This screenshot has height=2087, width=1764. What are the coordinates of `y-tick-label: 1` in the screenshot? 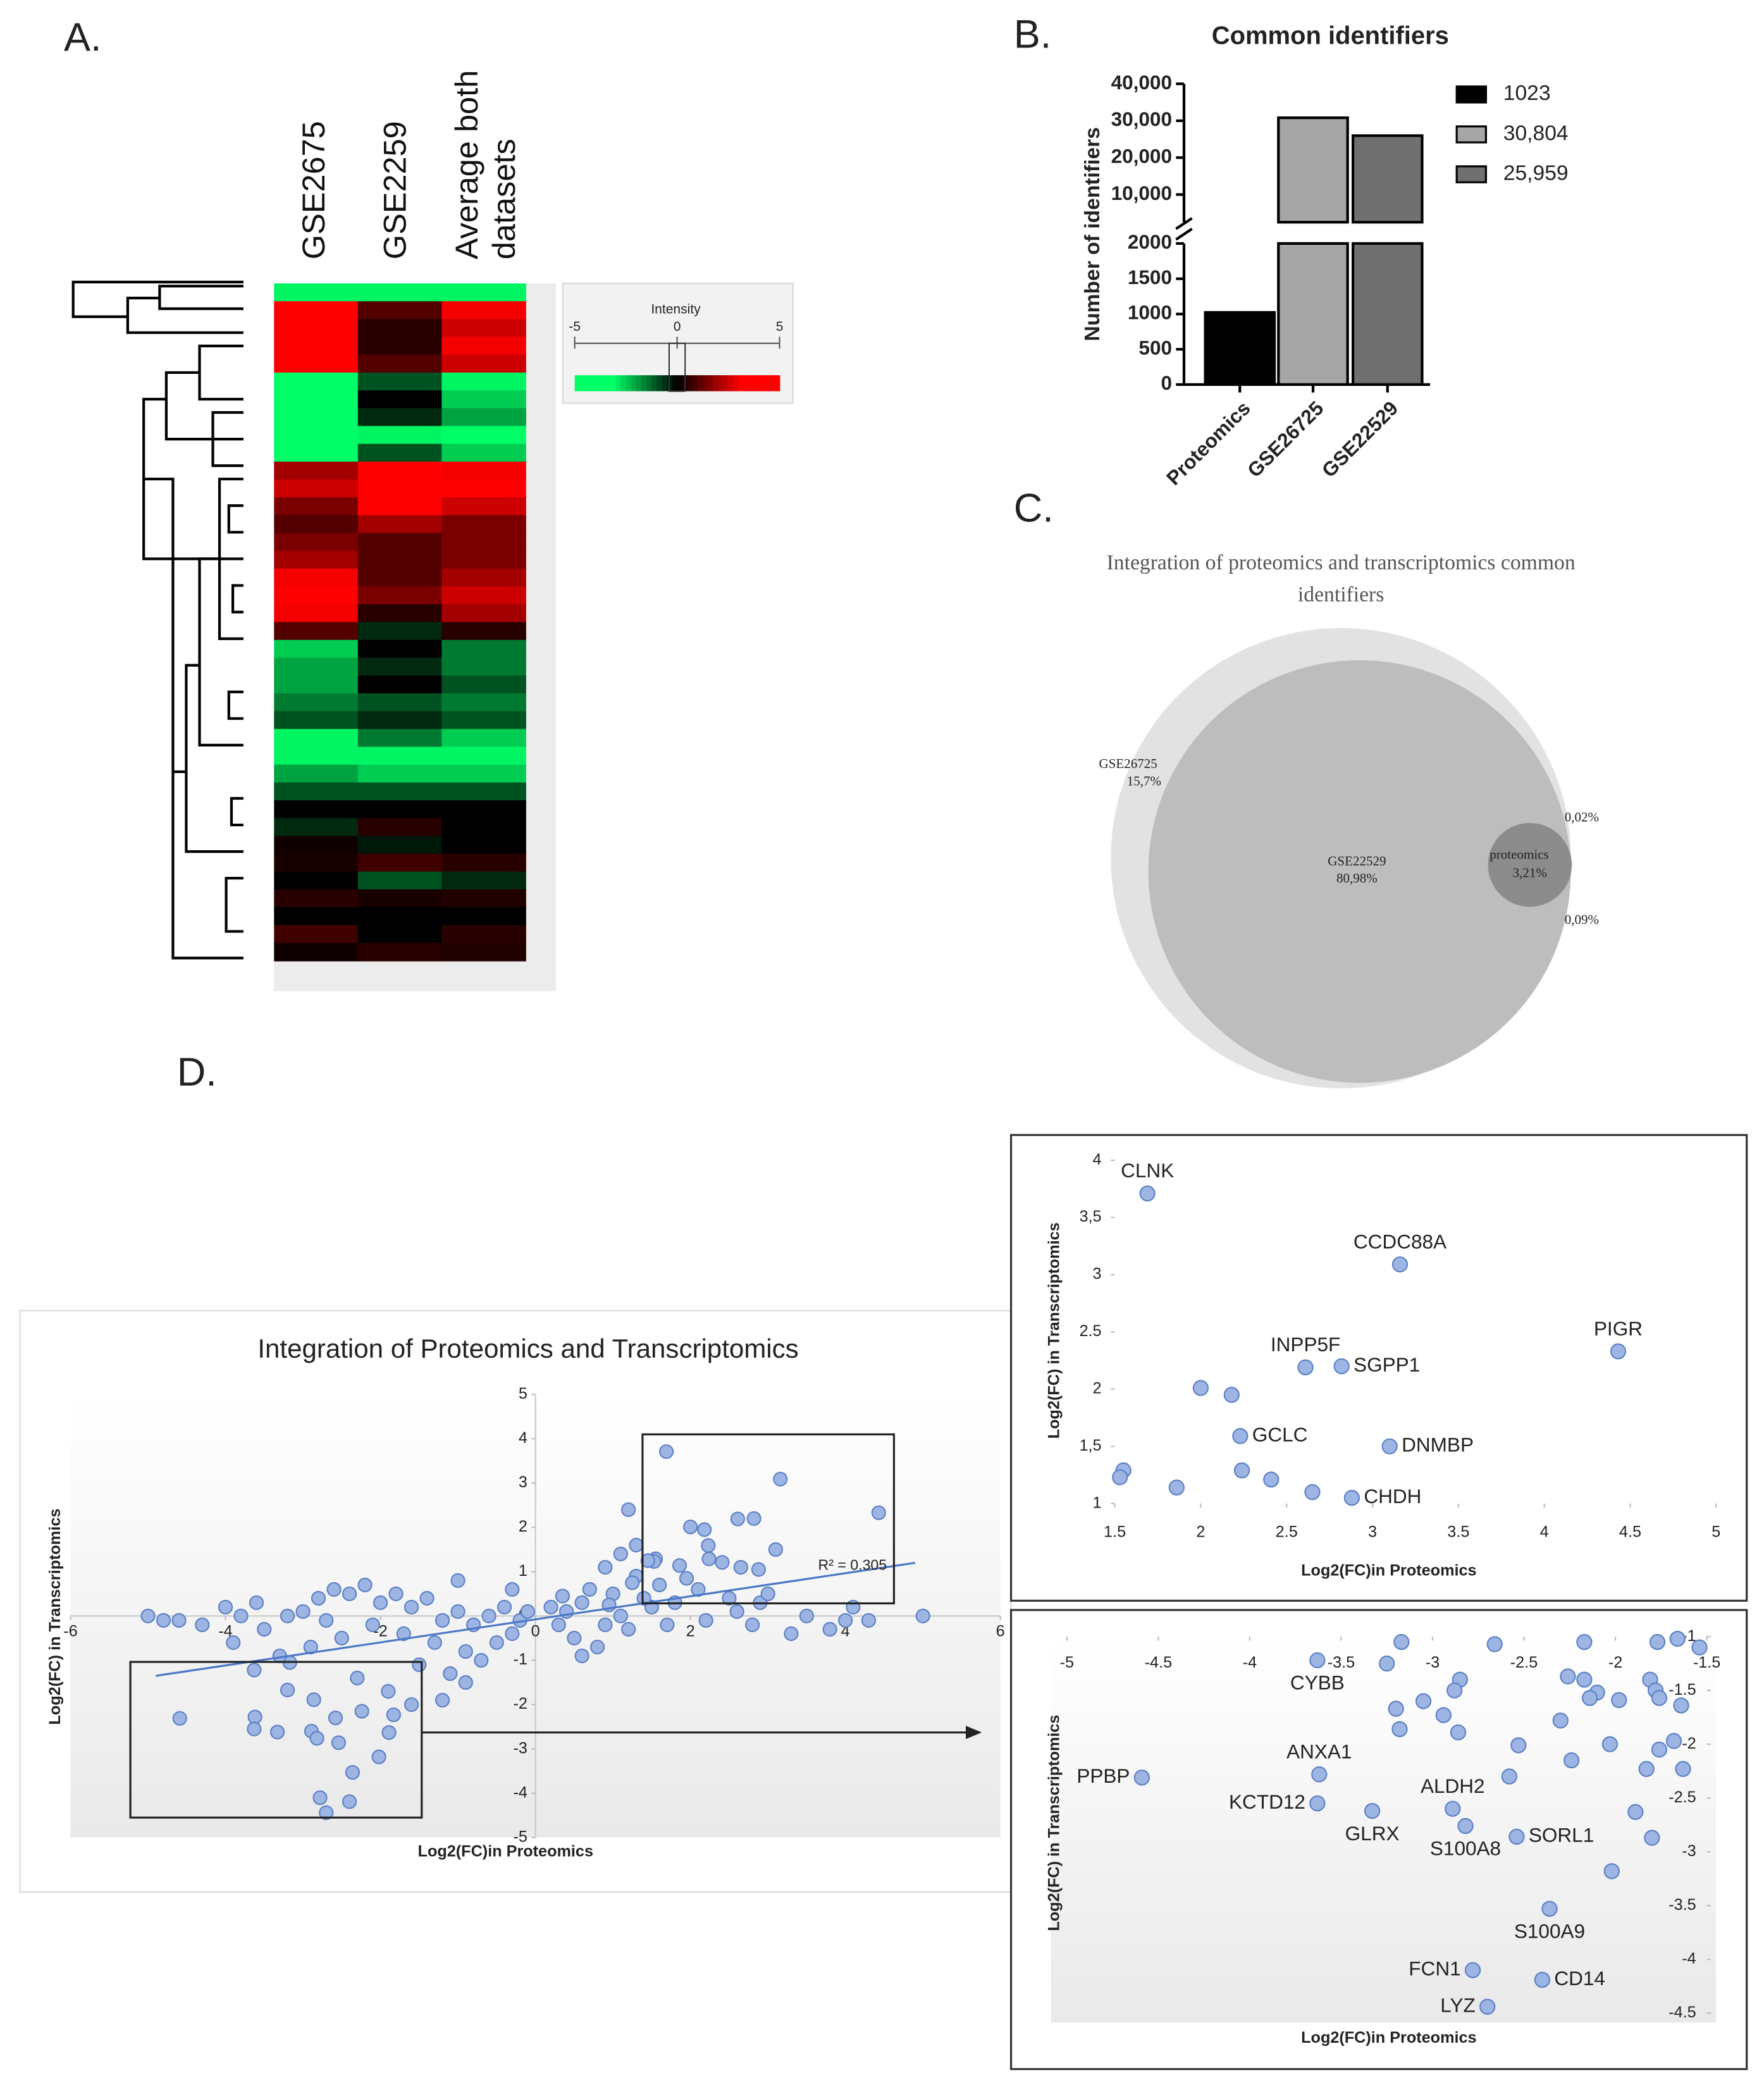 It's located at (523, 1571).